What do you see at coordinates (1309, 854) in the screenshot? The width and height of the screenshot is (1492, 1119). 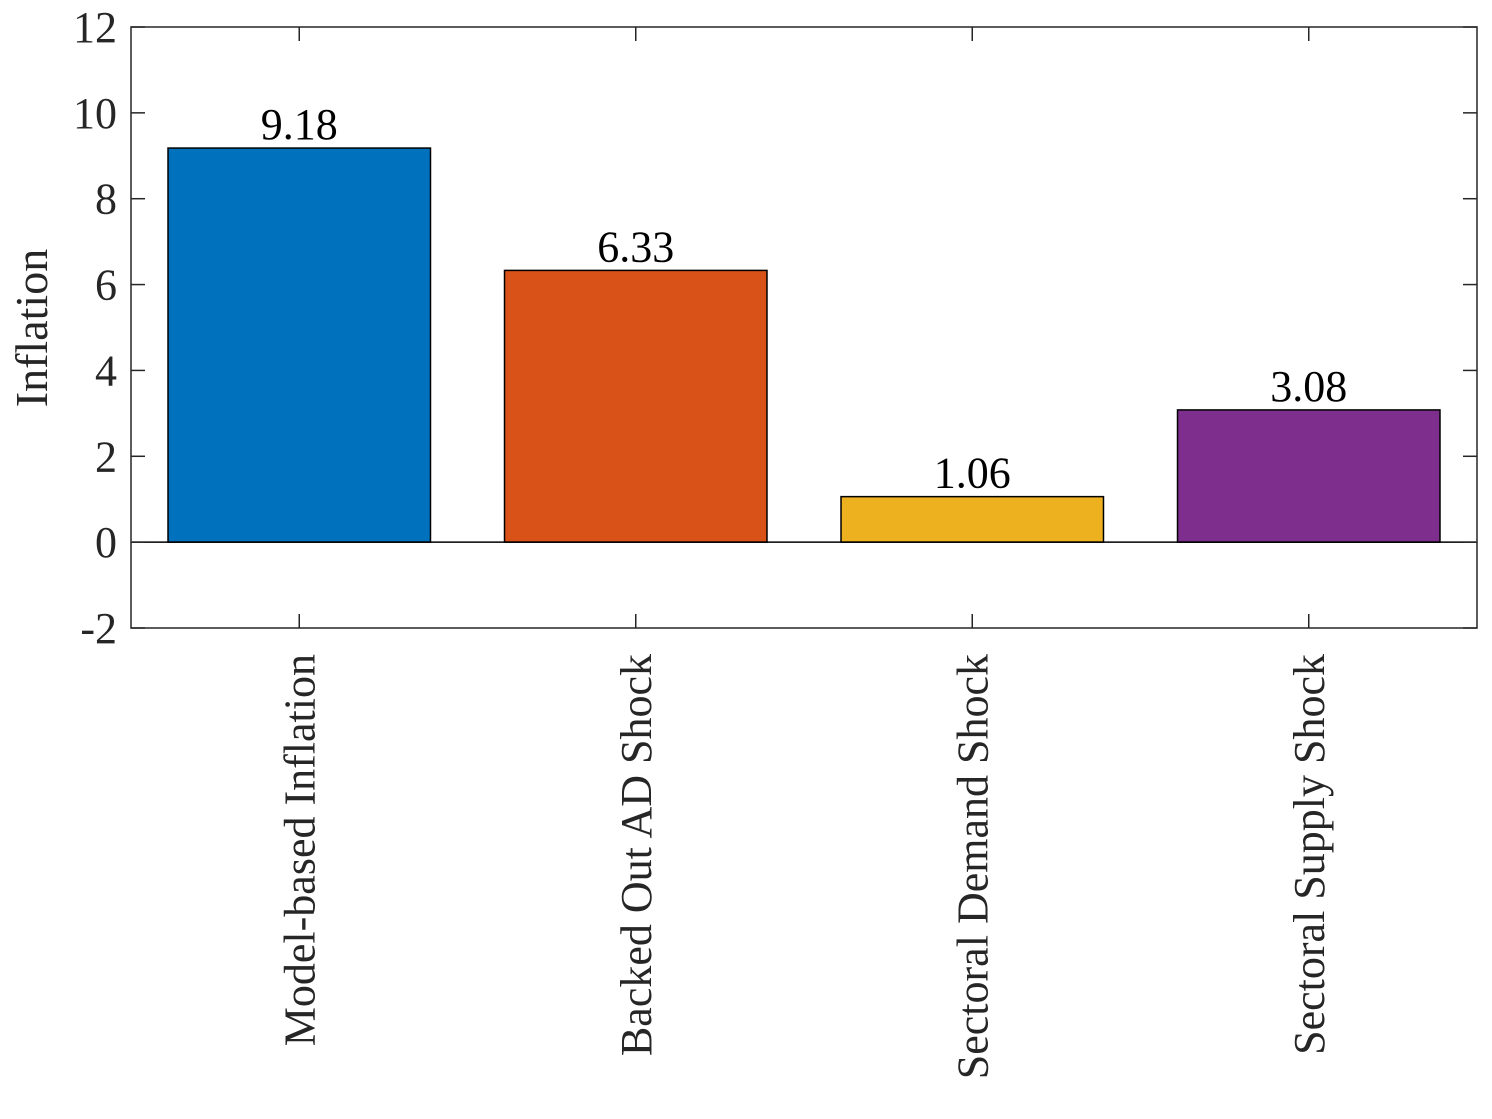 I see `x-tick-label-4: Sectoral Supply Shock` at bounding box center [1309, 854].